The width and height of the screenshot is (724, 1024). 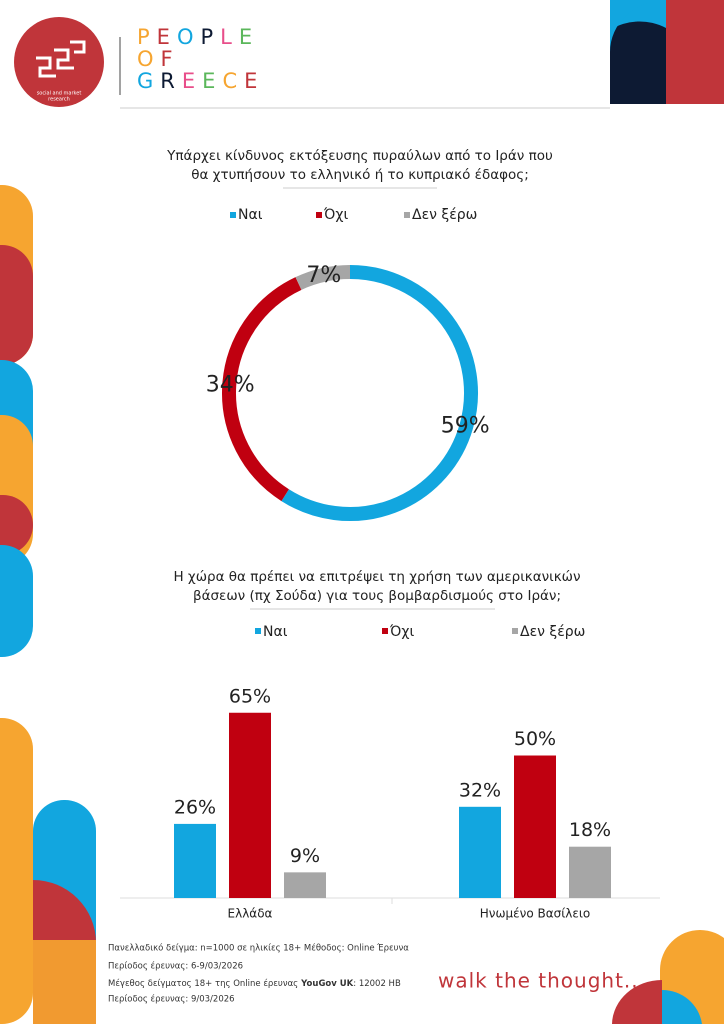 I want to click on logo-icon, so click(x=61, y=59).